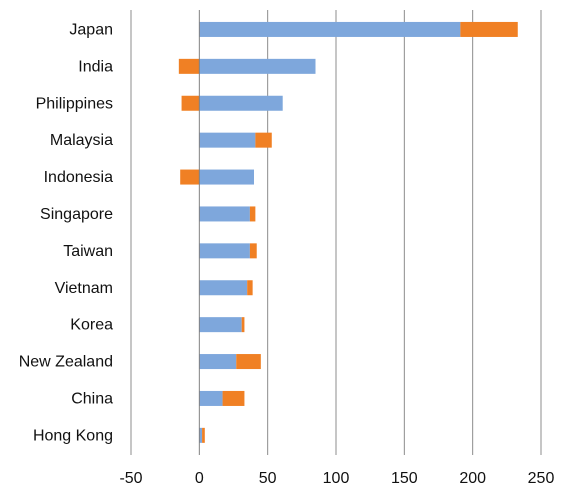  What do you see at coordinates (84, 288) in the screenshot?
I see `category-label-vietnam: Vietnam` at bounding box center [84, 288].